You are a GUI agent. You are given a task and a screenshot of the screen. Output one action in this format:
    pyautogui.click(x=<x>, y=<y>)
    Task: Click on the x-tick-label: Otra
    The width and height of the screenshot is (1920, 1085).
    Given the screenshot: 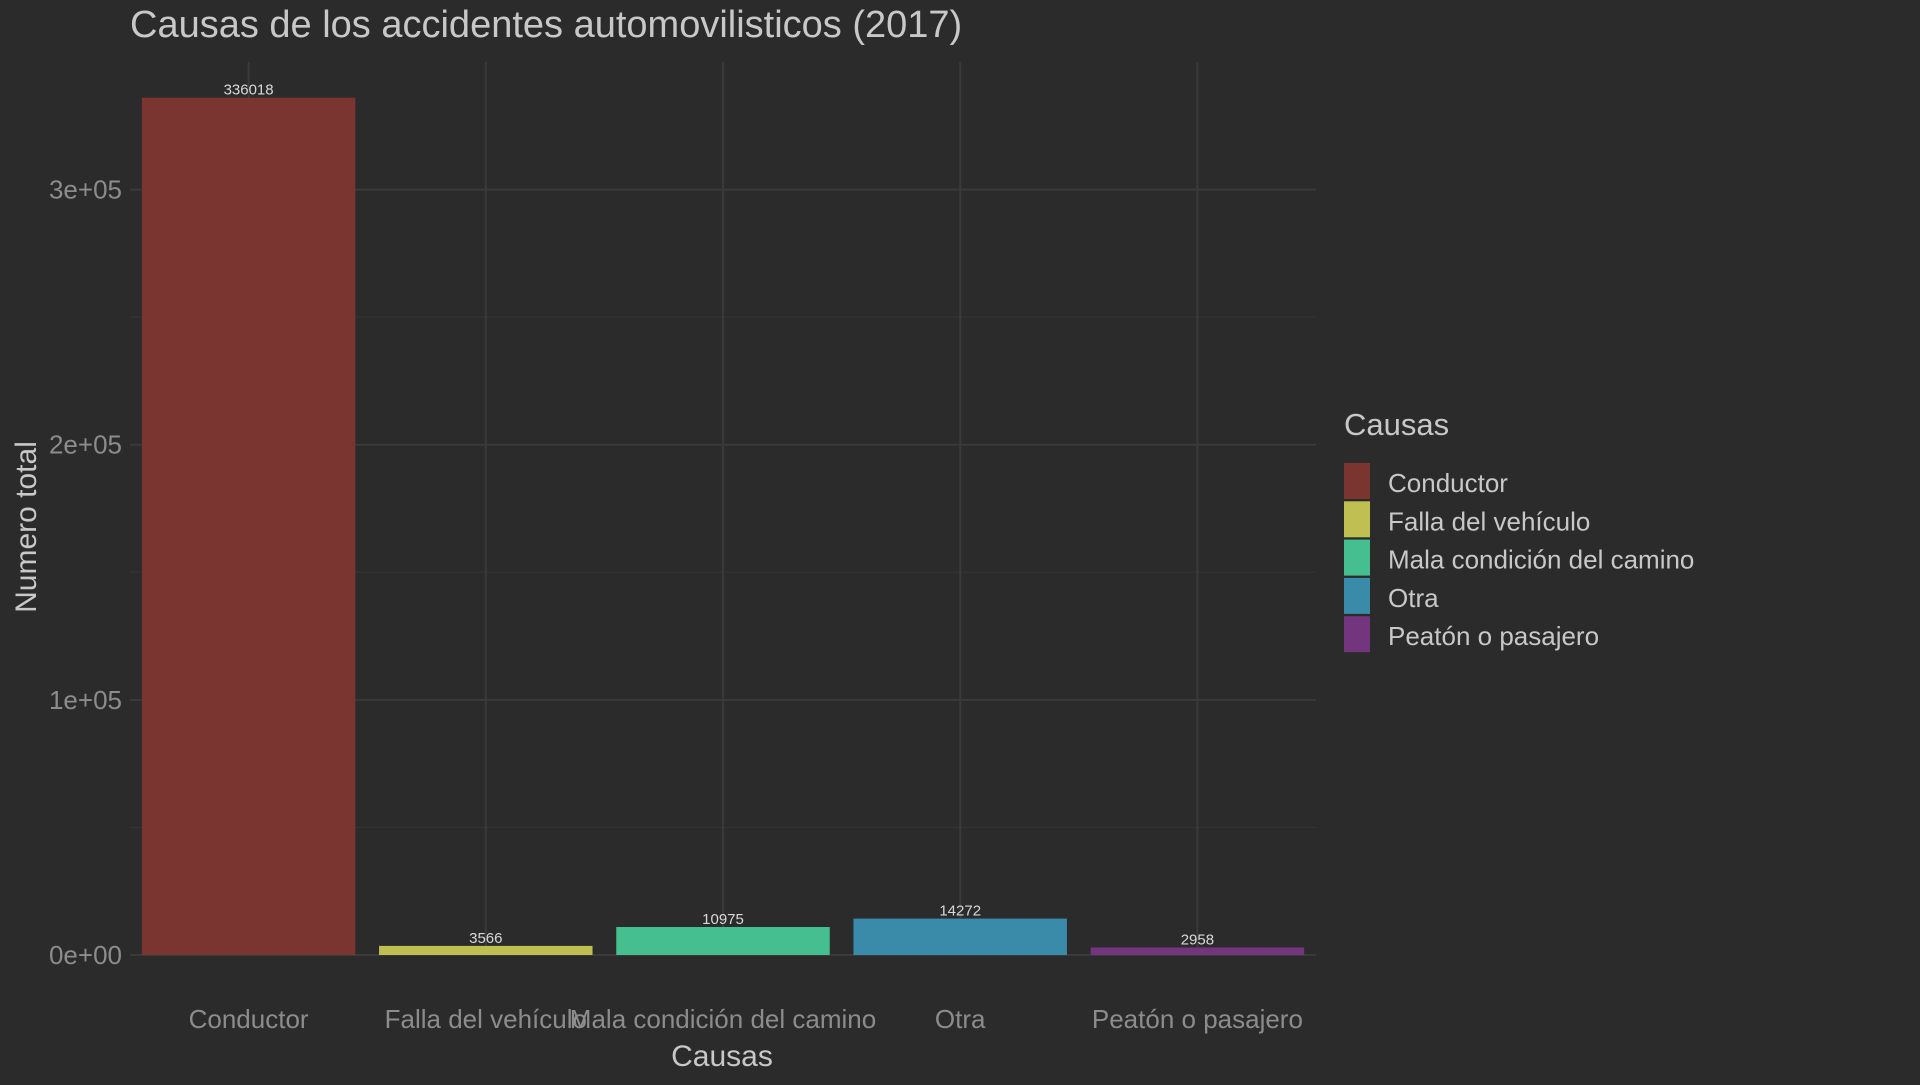 What is the action you would take?
    pyautogui.click(x=960, y=1019)
    